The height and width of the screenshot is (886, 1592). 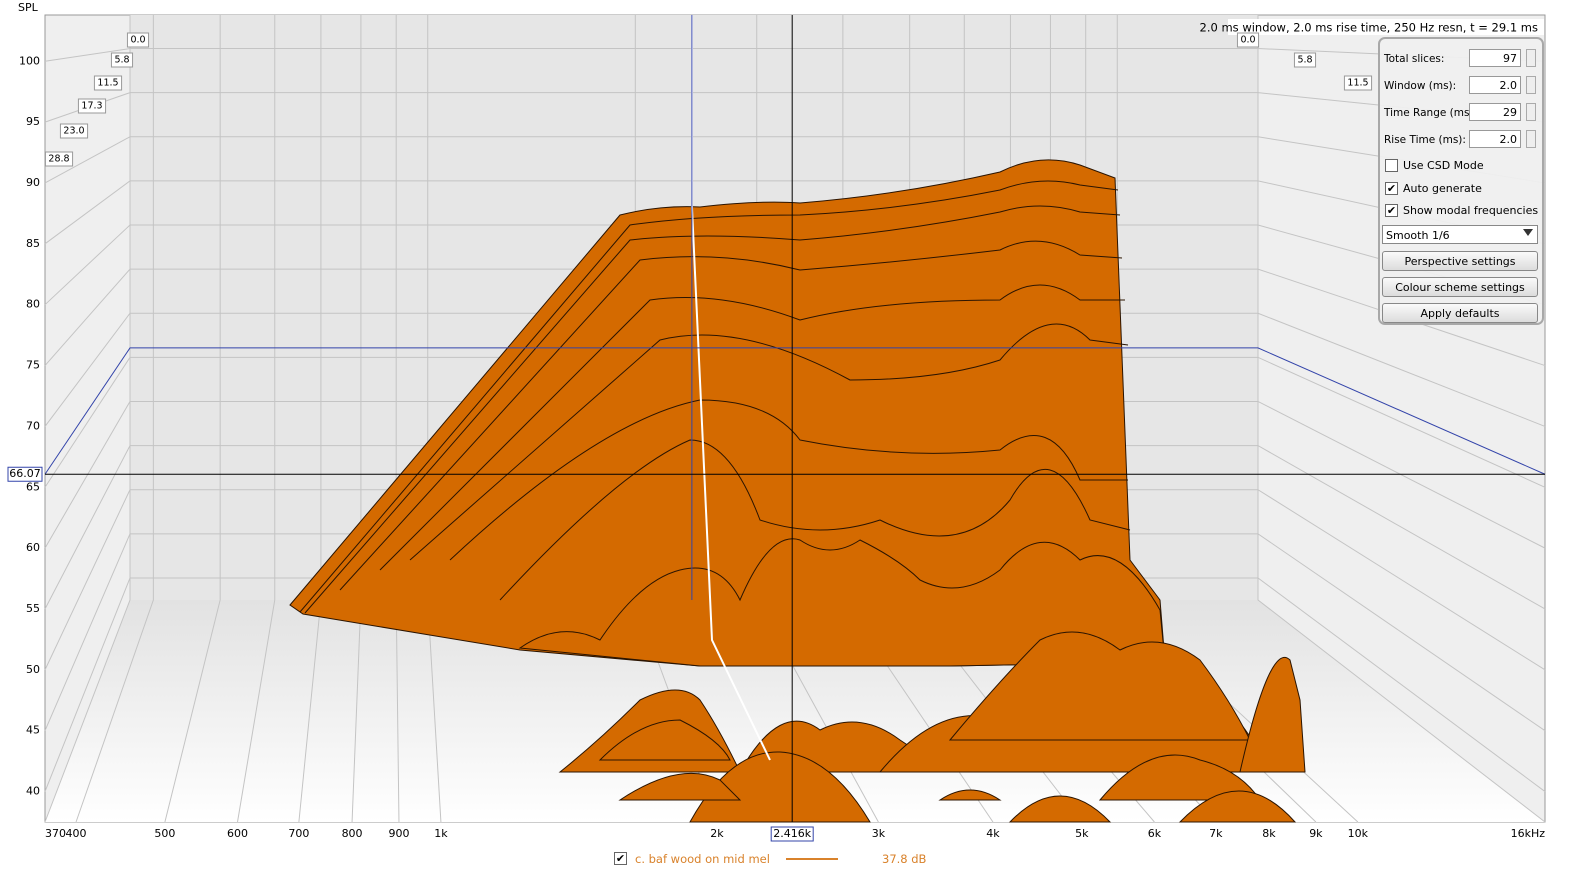 I want to click on info-box, so click(x=1386, y=27).